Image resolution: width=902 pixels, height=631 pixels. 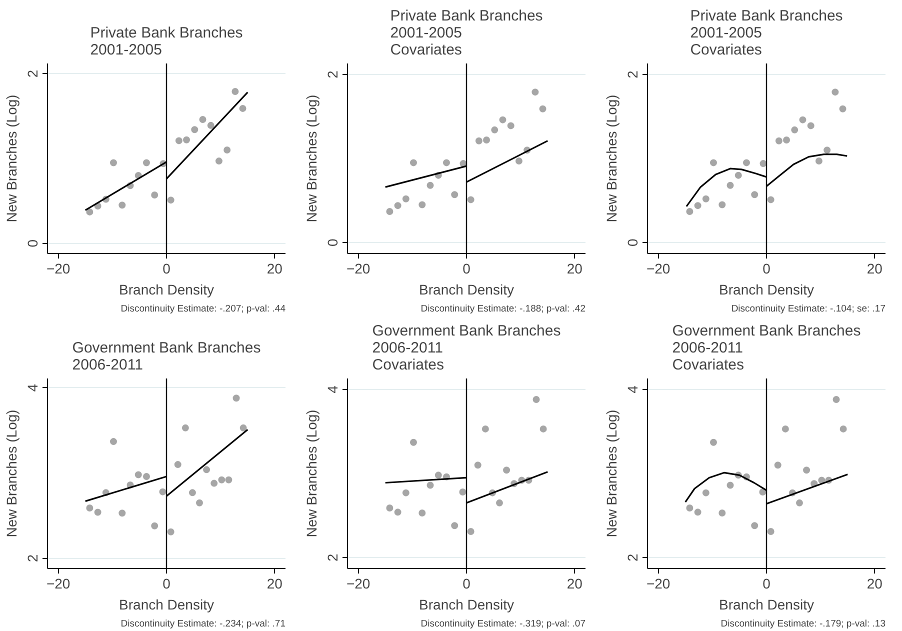 What do you see at coordinates (803, 624) in the screenshot?
I see `text: Discontinuity Estimate: -.179; p-val: .13` at bounding box center [803, 624].